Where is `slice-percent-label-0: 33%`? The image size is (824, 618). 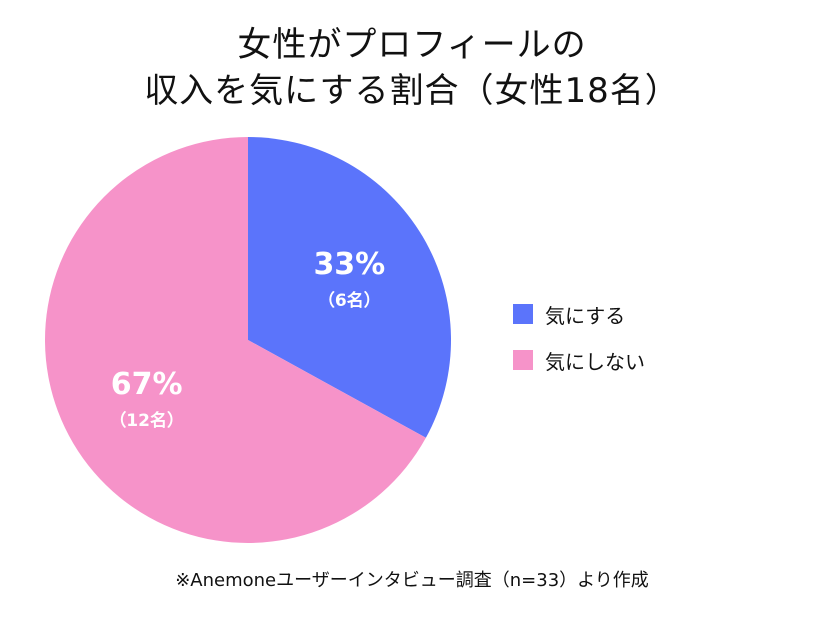
slice-percent-label-0: 33% is located at coordinates (349, 264).